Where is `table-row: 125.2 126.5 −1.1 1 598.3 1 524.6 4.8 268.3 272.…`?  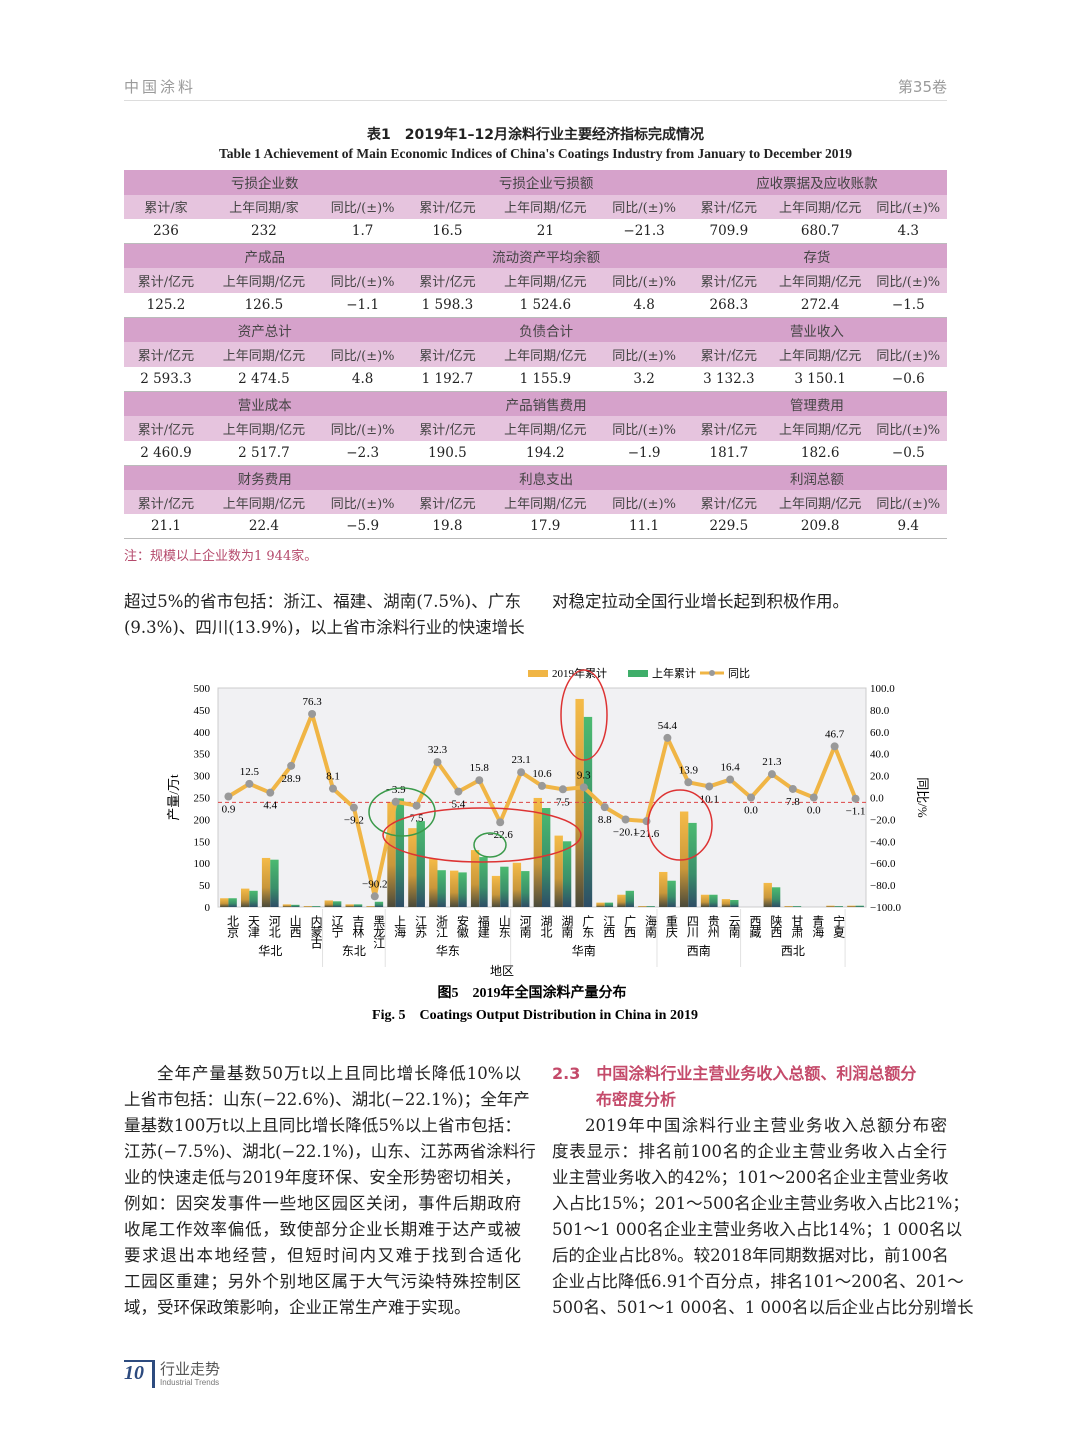 table-row: 125.2 126.5 −1.1 1 598.3 1 524.6 4.8 268.3 272.… is located at coordinates (535, 305).